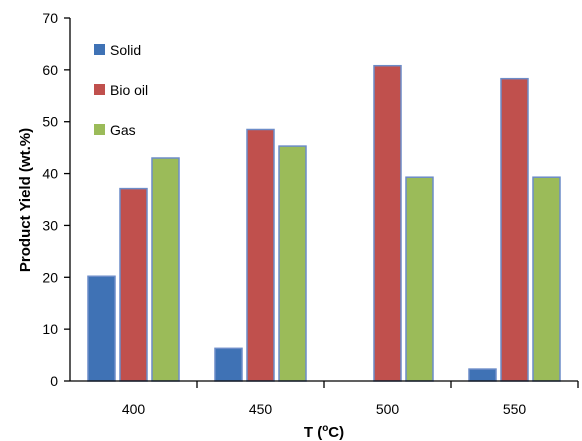  What do you see at coordinates (515, 409) in the screenshot?
I see `x-tick-label: 550` at bounding box center [515, 409].